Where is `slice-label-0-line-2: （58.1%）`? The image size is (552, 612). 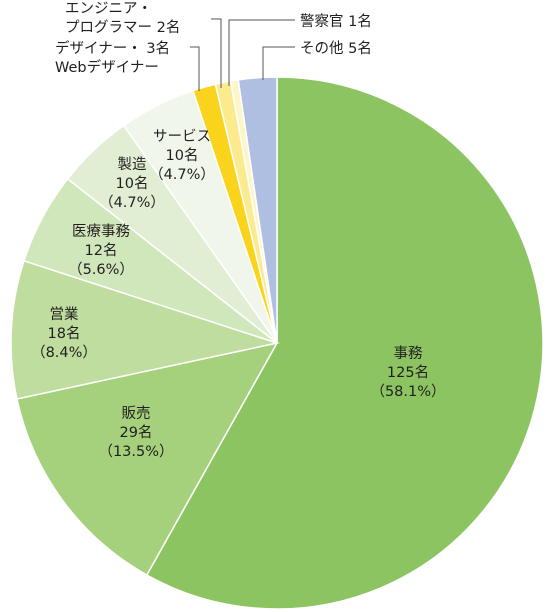
slice-label-0-line-2: （58.1%） is located at coordinates (407, 391).